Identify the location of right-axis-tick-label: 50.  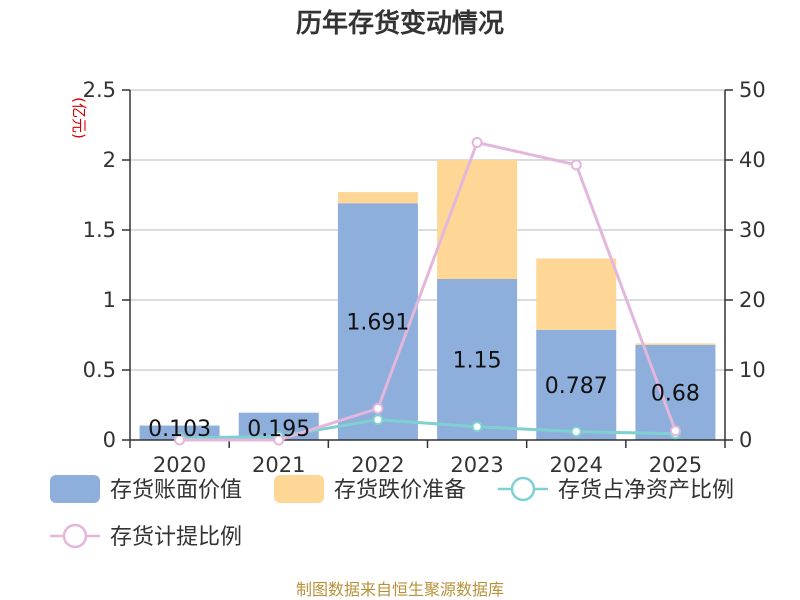
(752, 90).